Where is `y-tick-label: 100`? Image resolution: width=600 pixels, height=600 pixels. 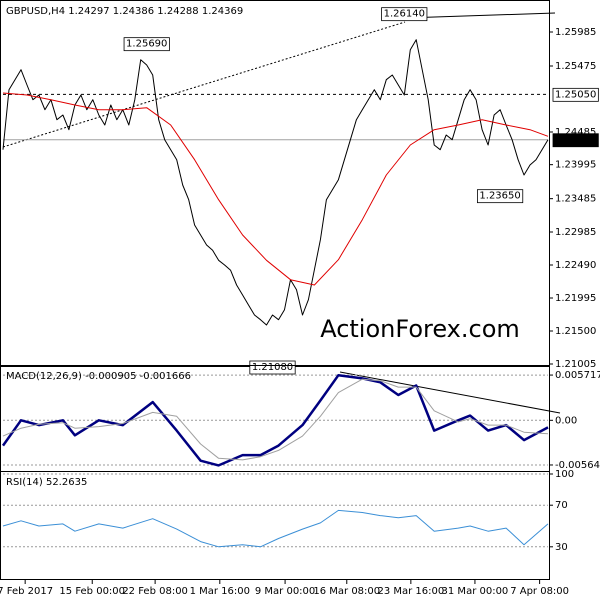
y-tick-label: 100 is located at coordinates (564, 474).